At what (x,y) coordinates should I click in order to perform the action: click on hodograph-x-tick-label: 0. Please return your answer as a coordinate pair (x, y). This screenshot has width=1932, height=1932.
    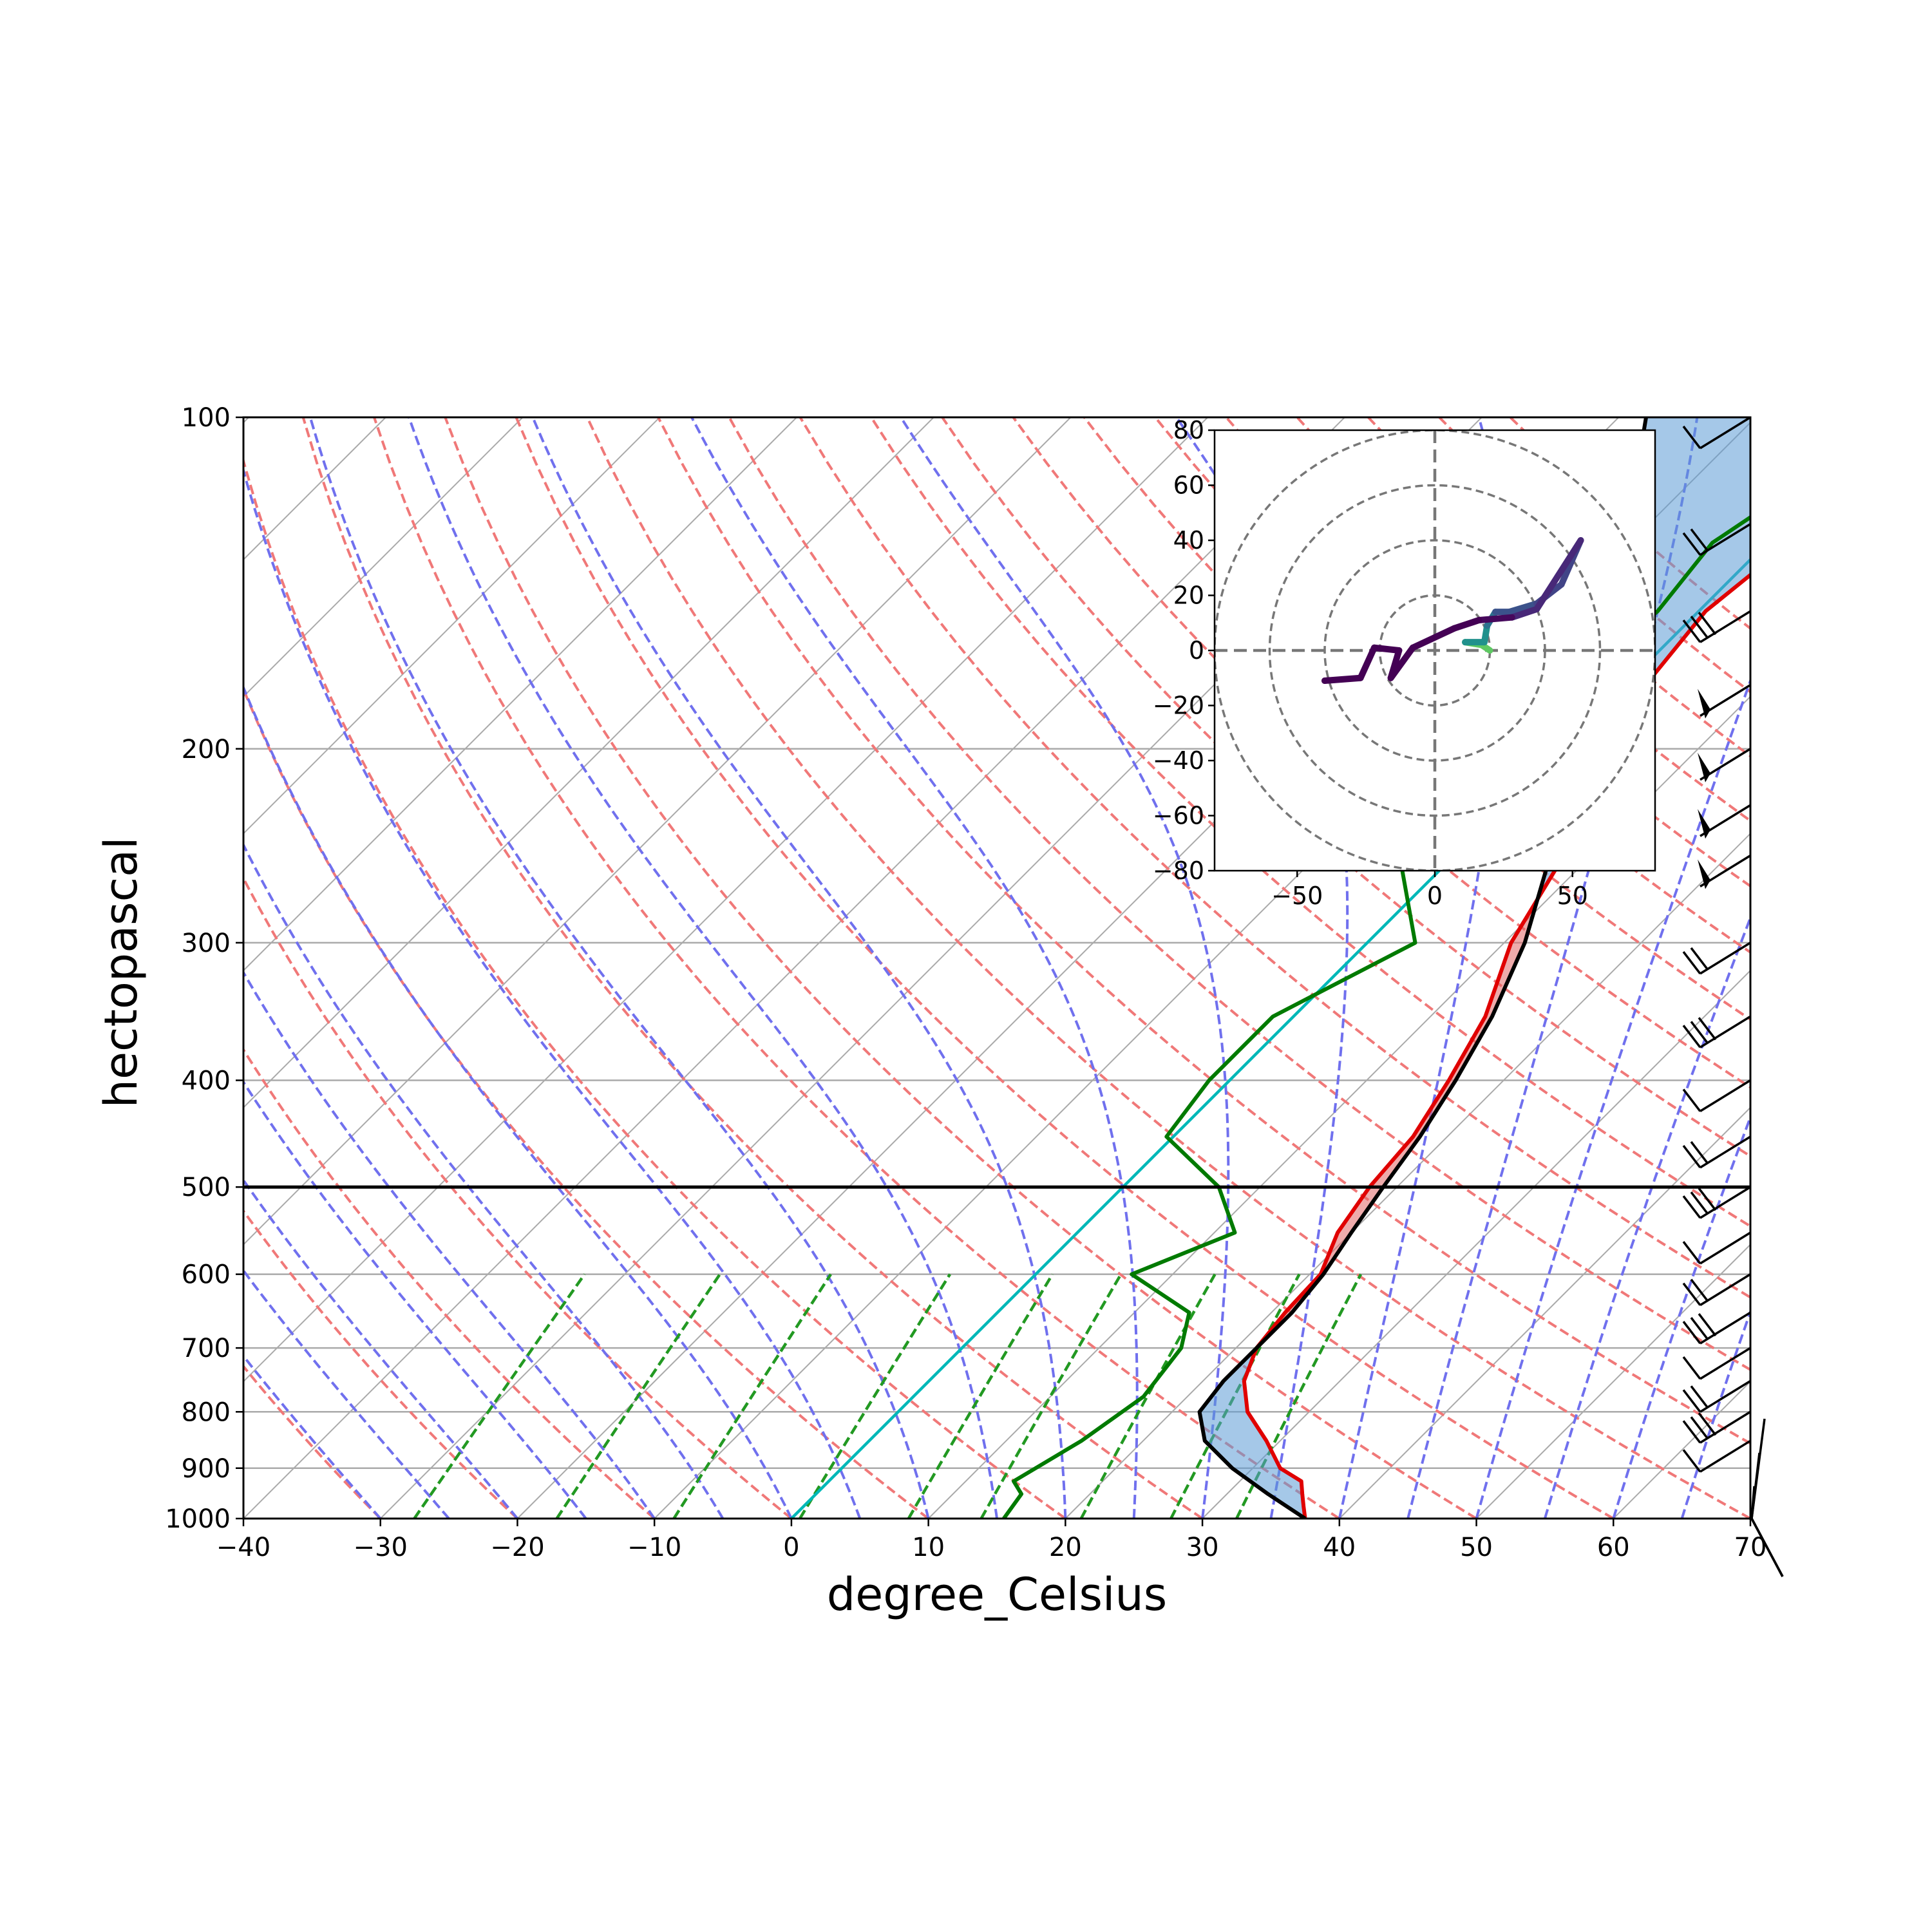
    Looking at the image, I should click on (1435, 896).